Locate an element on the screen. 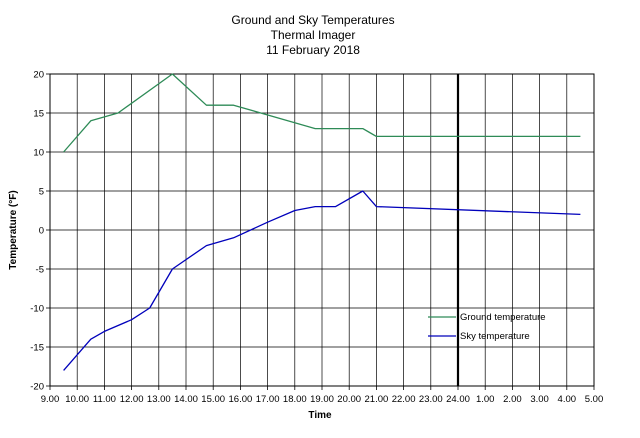 The image size is (640, 438). y-tick-label: -10 is located at coordinates (37, 309).